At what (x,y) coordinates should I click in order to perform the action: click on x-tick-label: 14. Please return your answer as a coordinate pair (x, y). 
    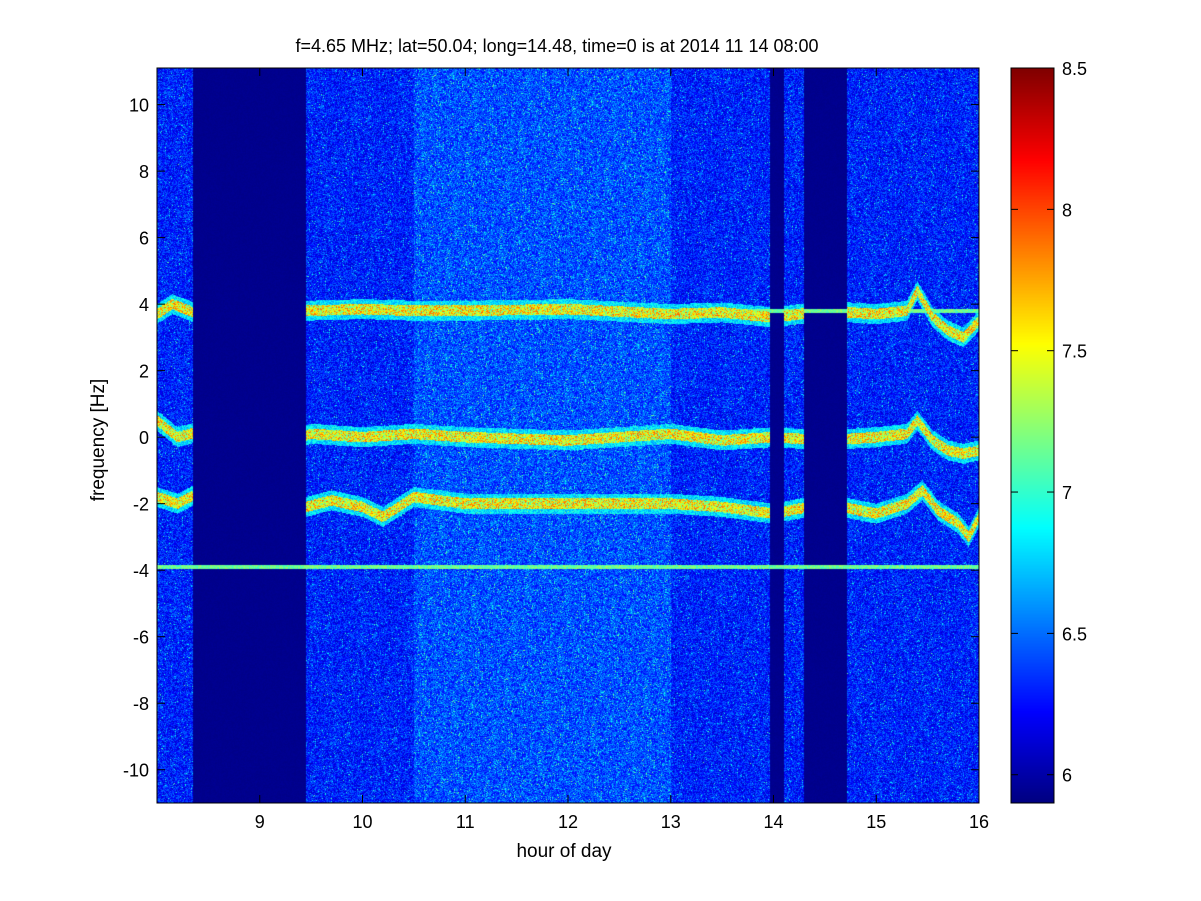
    Looking at the image, I should click on (773, 822).